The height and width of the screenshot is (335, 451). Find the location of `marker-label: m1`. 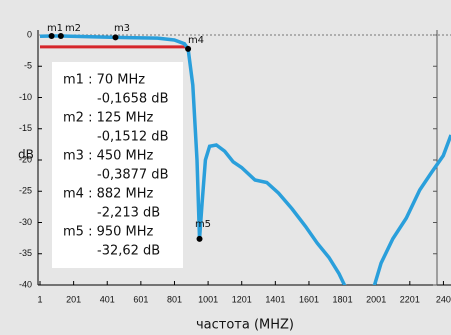

marker-label: m1 is located at coordinates (55, 28).